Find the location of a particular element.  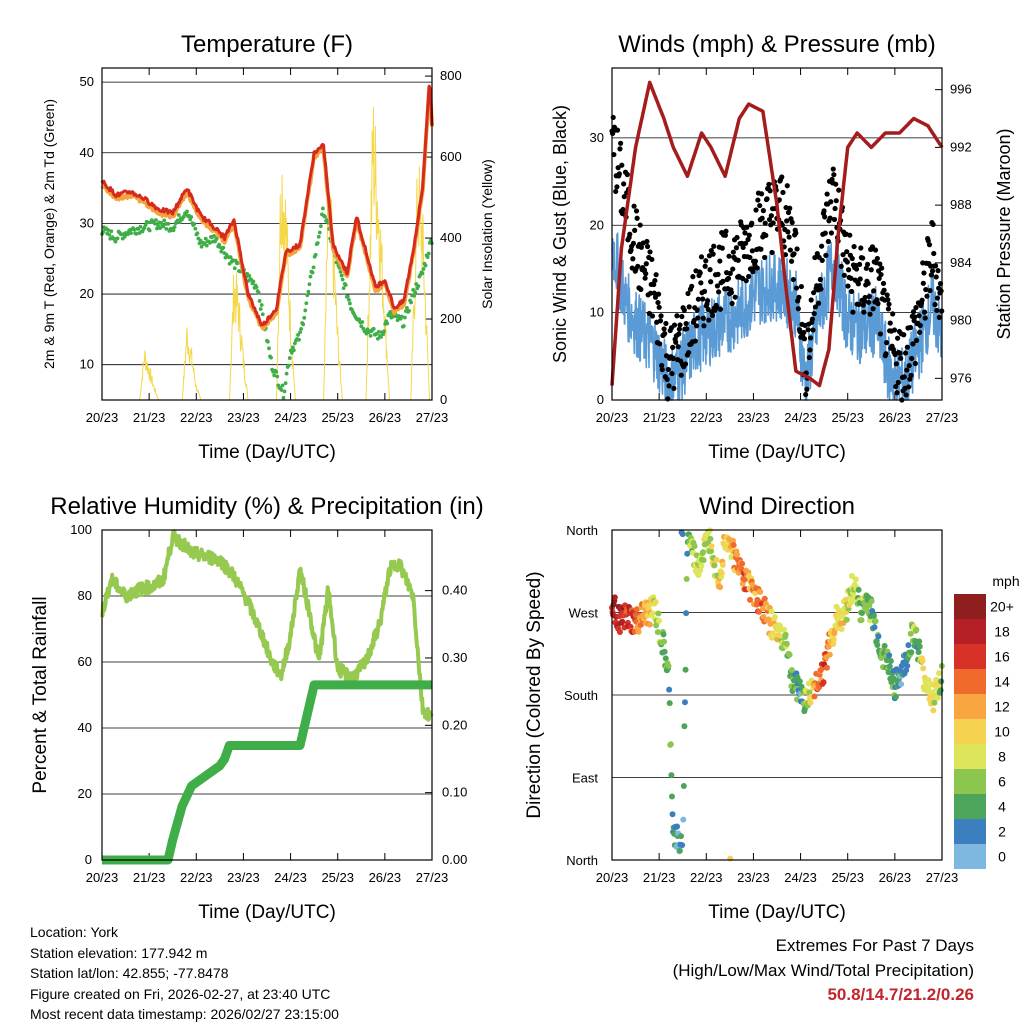

panel-3-frame is located at coordinates (777, 695).